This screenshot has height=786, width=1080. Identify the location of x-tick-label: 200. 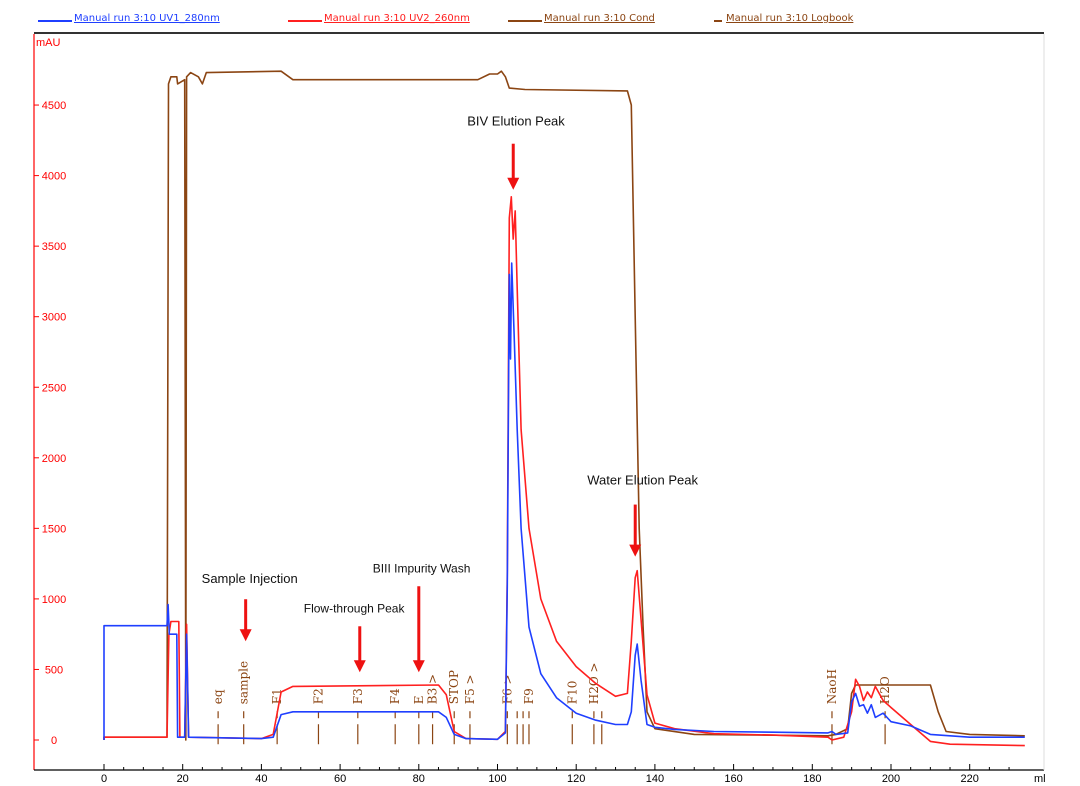
(891, 779).